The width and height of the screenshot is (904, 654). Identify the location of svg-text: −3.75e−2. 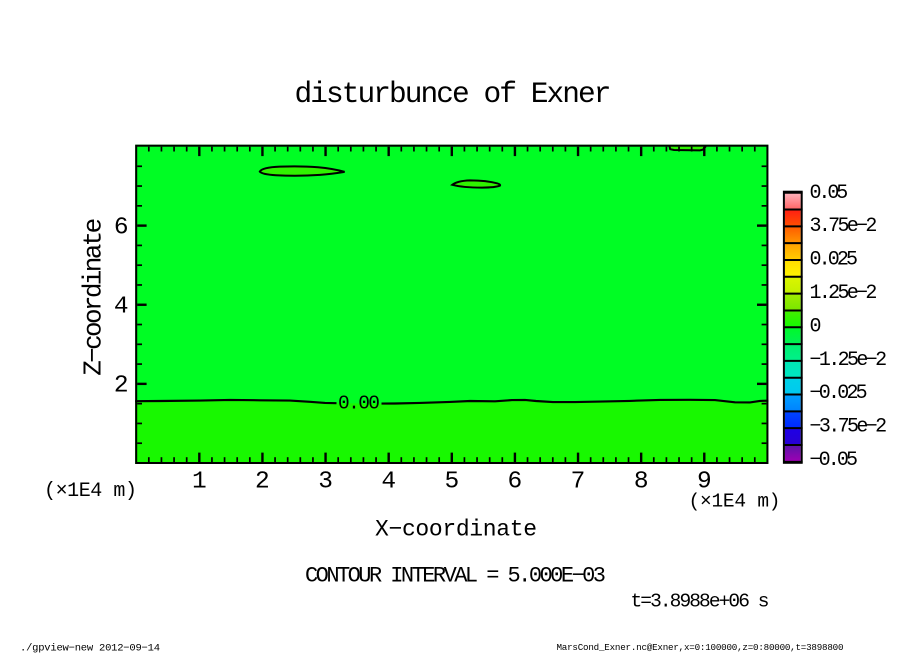
(849, 427).